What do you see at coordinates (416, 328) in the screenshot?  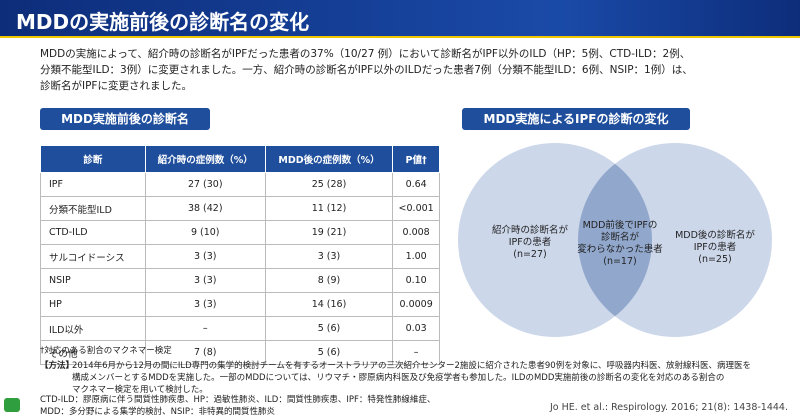 I see `table-cell: 0.03` at bounding box center [416, 328].